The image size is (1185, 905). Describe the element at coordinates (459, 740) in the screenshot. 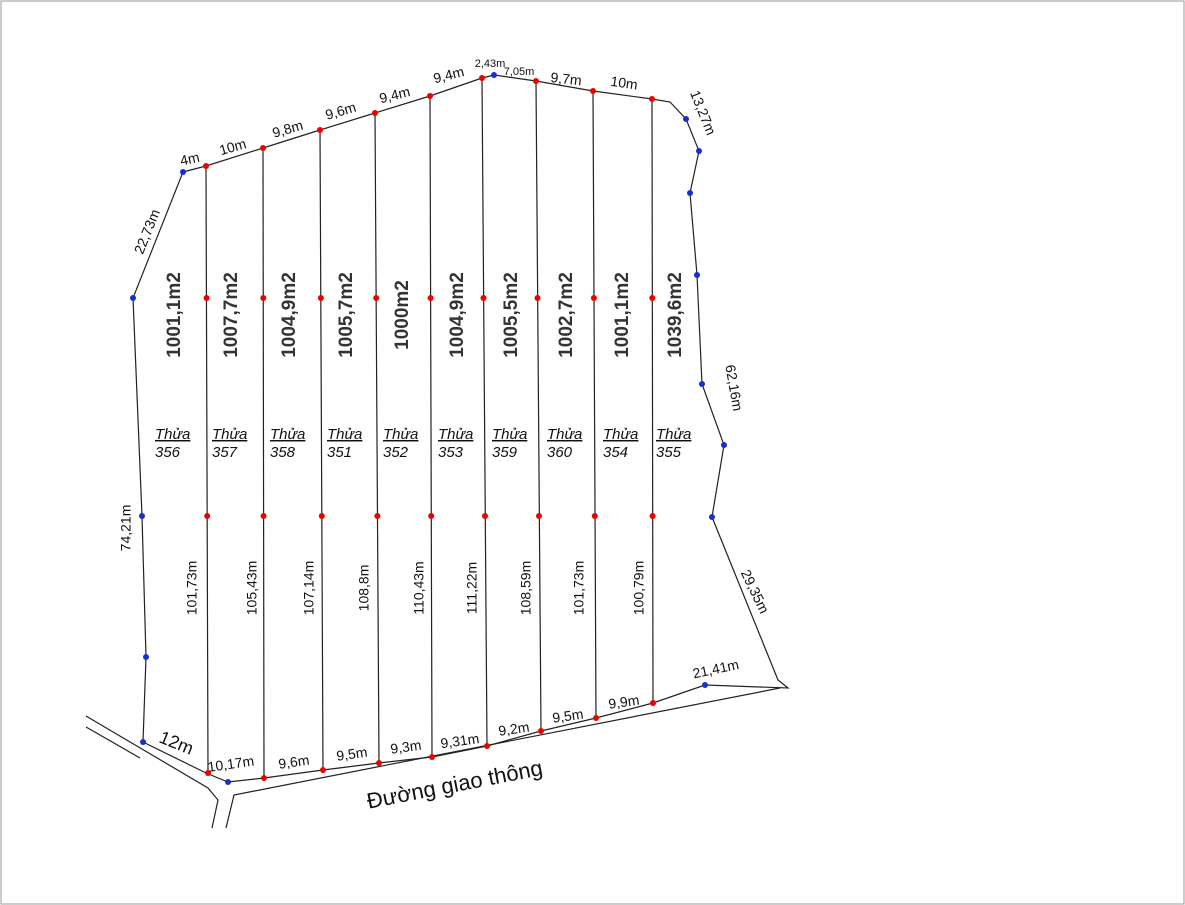

I see `edge-length: 9,31m` at that location.